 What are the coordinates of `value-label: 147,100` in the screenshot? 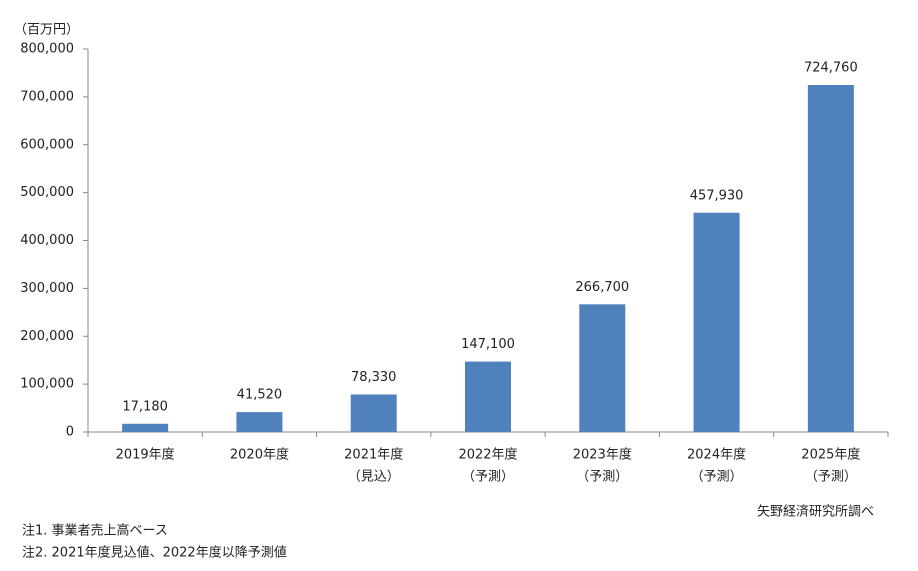 It's located at (488, 344).